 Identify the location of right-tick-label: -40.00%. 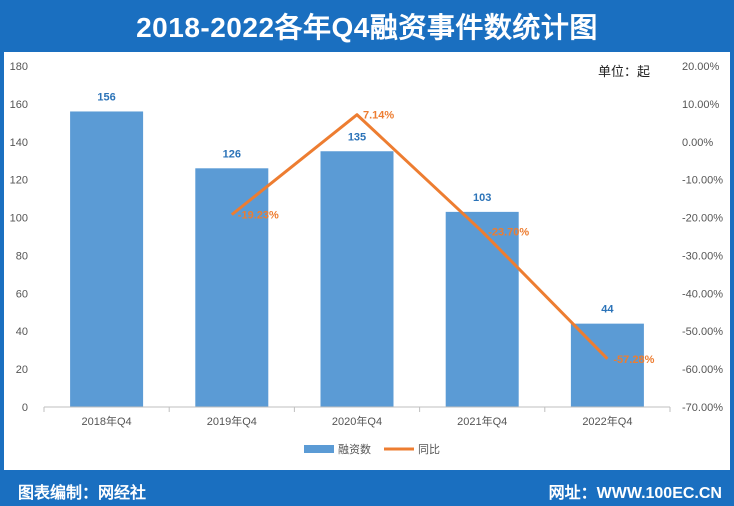
(702, 294).